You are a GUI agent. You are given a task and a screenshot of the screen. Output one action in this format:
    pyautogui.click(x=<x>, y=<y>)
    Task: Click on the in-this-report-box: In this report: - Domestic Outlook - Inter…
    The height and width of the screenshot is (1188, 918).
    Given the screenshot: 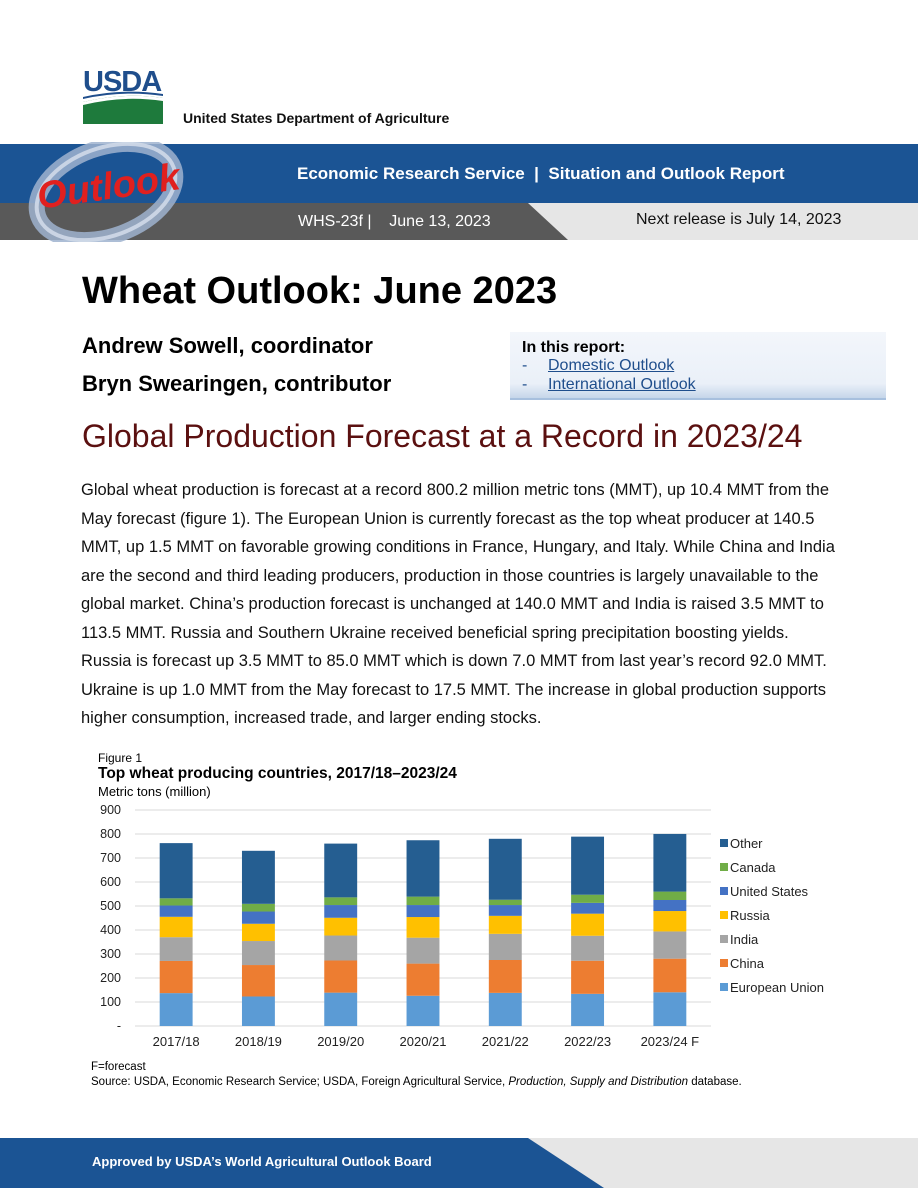 What is the action you would take?
    pyautogui.click(x=698, y=366)
    